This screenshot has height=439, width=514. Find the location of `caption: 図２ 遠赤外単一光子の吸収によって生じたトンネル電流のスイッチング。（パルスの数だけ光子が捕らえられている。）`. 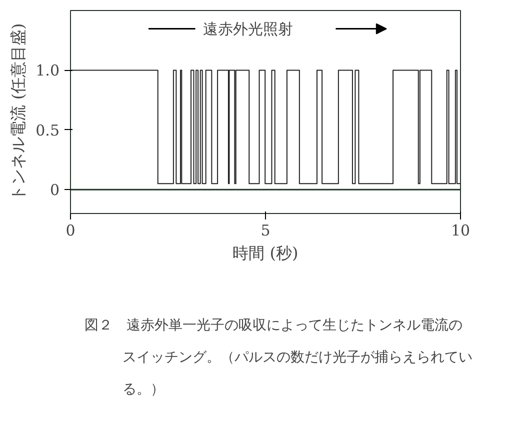

caption: 図２ 遠赤外単一光子の吸収によって生じたトンネル電流のスイッチング。（パルスの数だけ光子が捕らえられている。） is located at coordinates (278, 358).